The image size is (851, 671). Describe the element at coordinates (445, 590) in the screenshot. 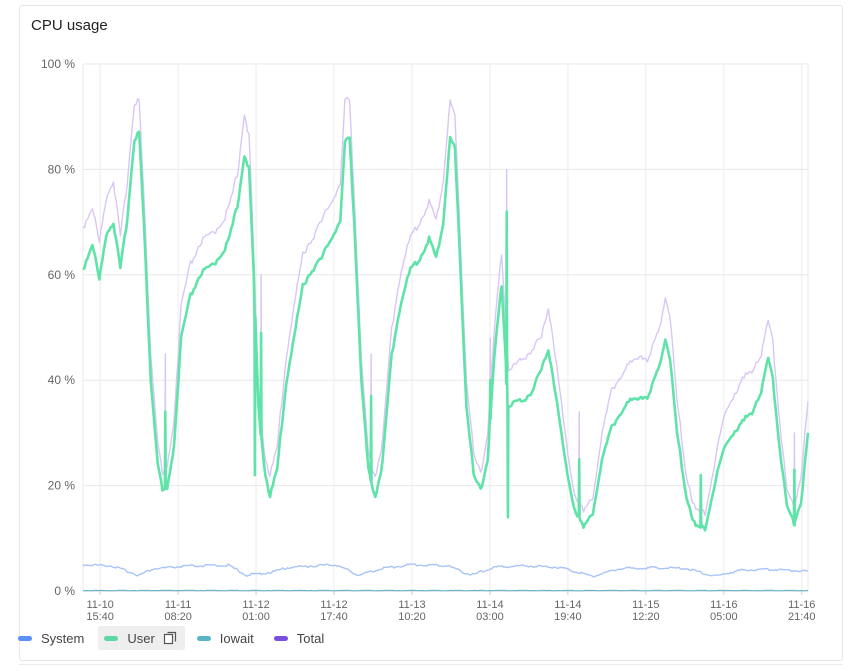

I see `series-line-iowait` at that location.